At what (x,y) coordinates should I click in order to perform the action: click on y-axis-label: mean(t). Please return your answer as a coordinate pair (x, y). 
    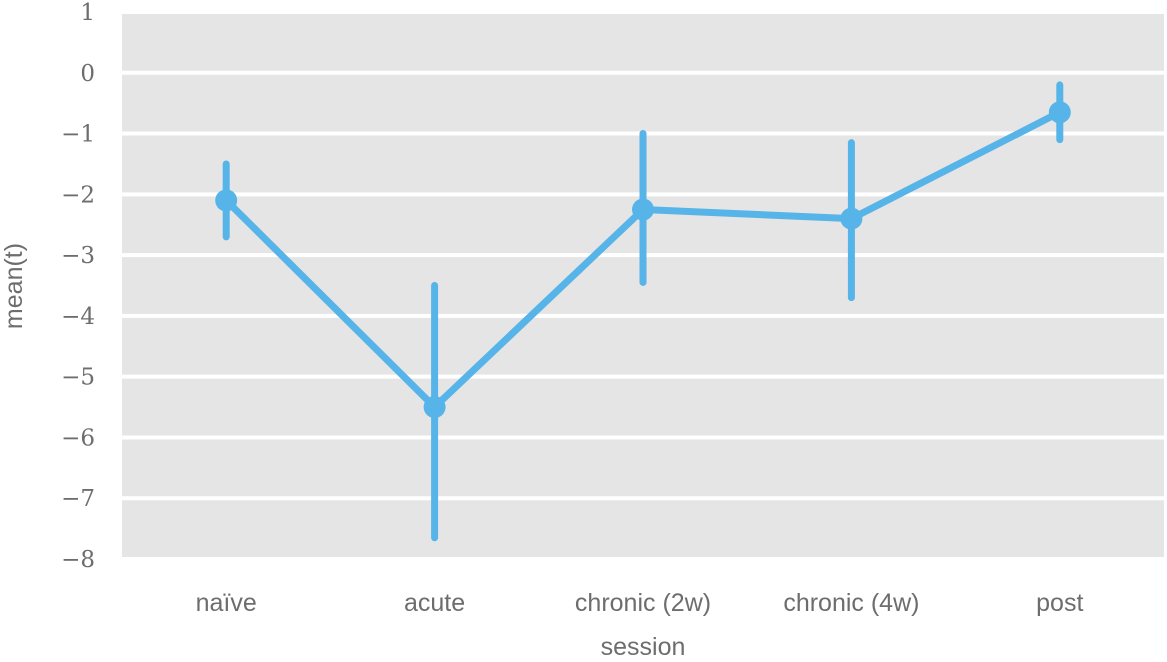
    Looking at the image, I should click on (14, 286).